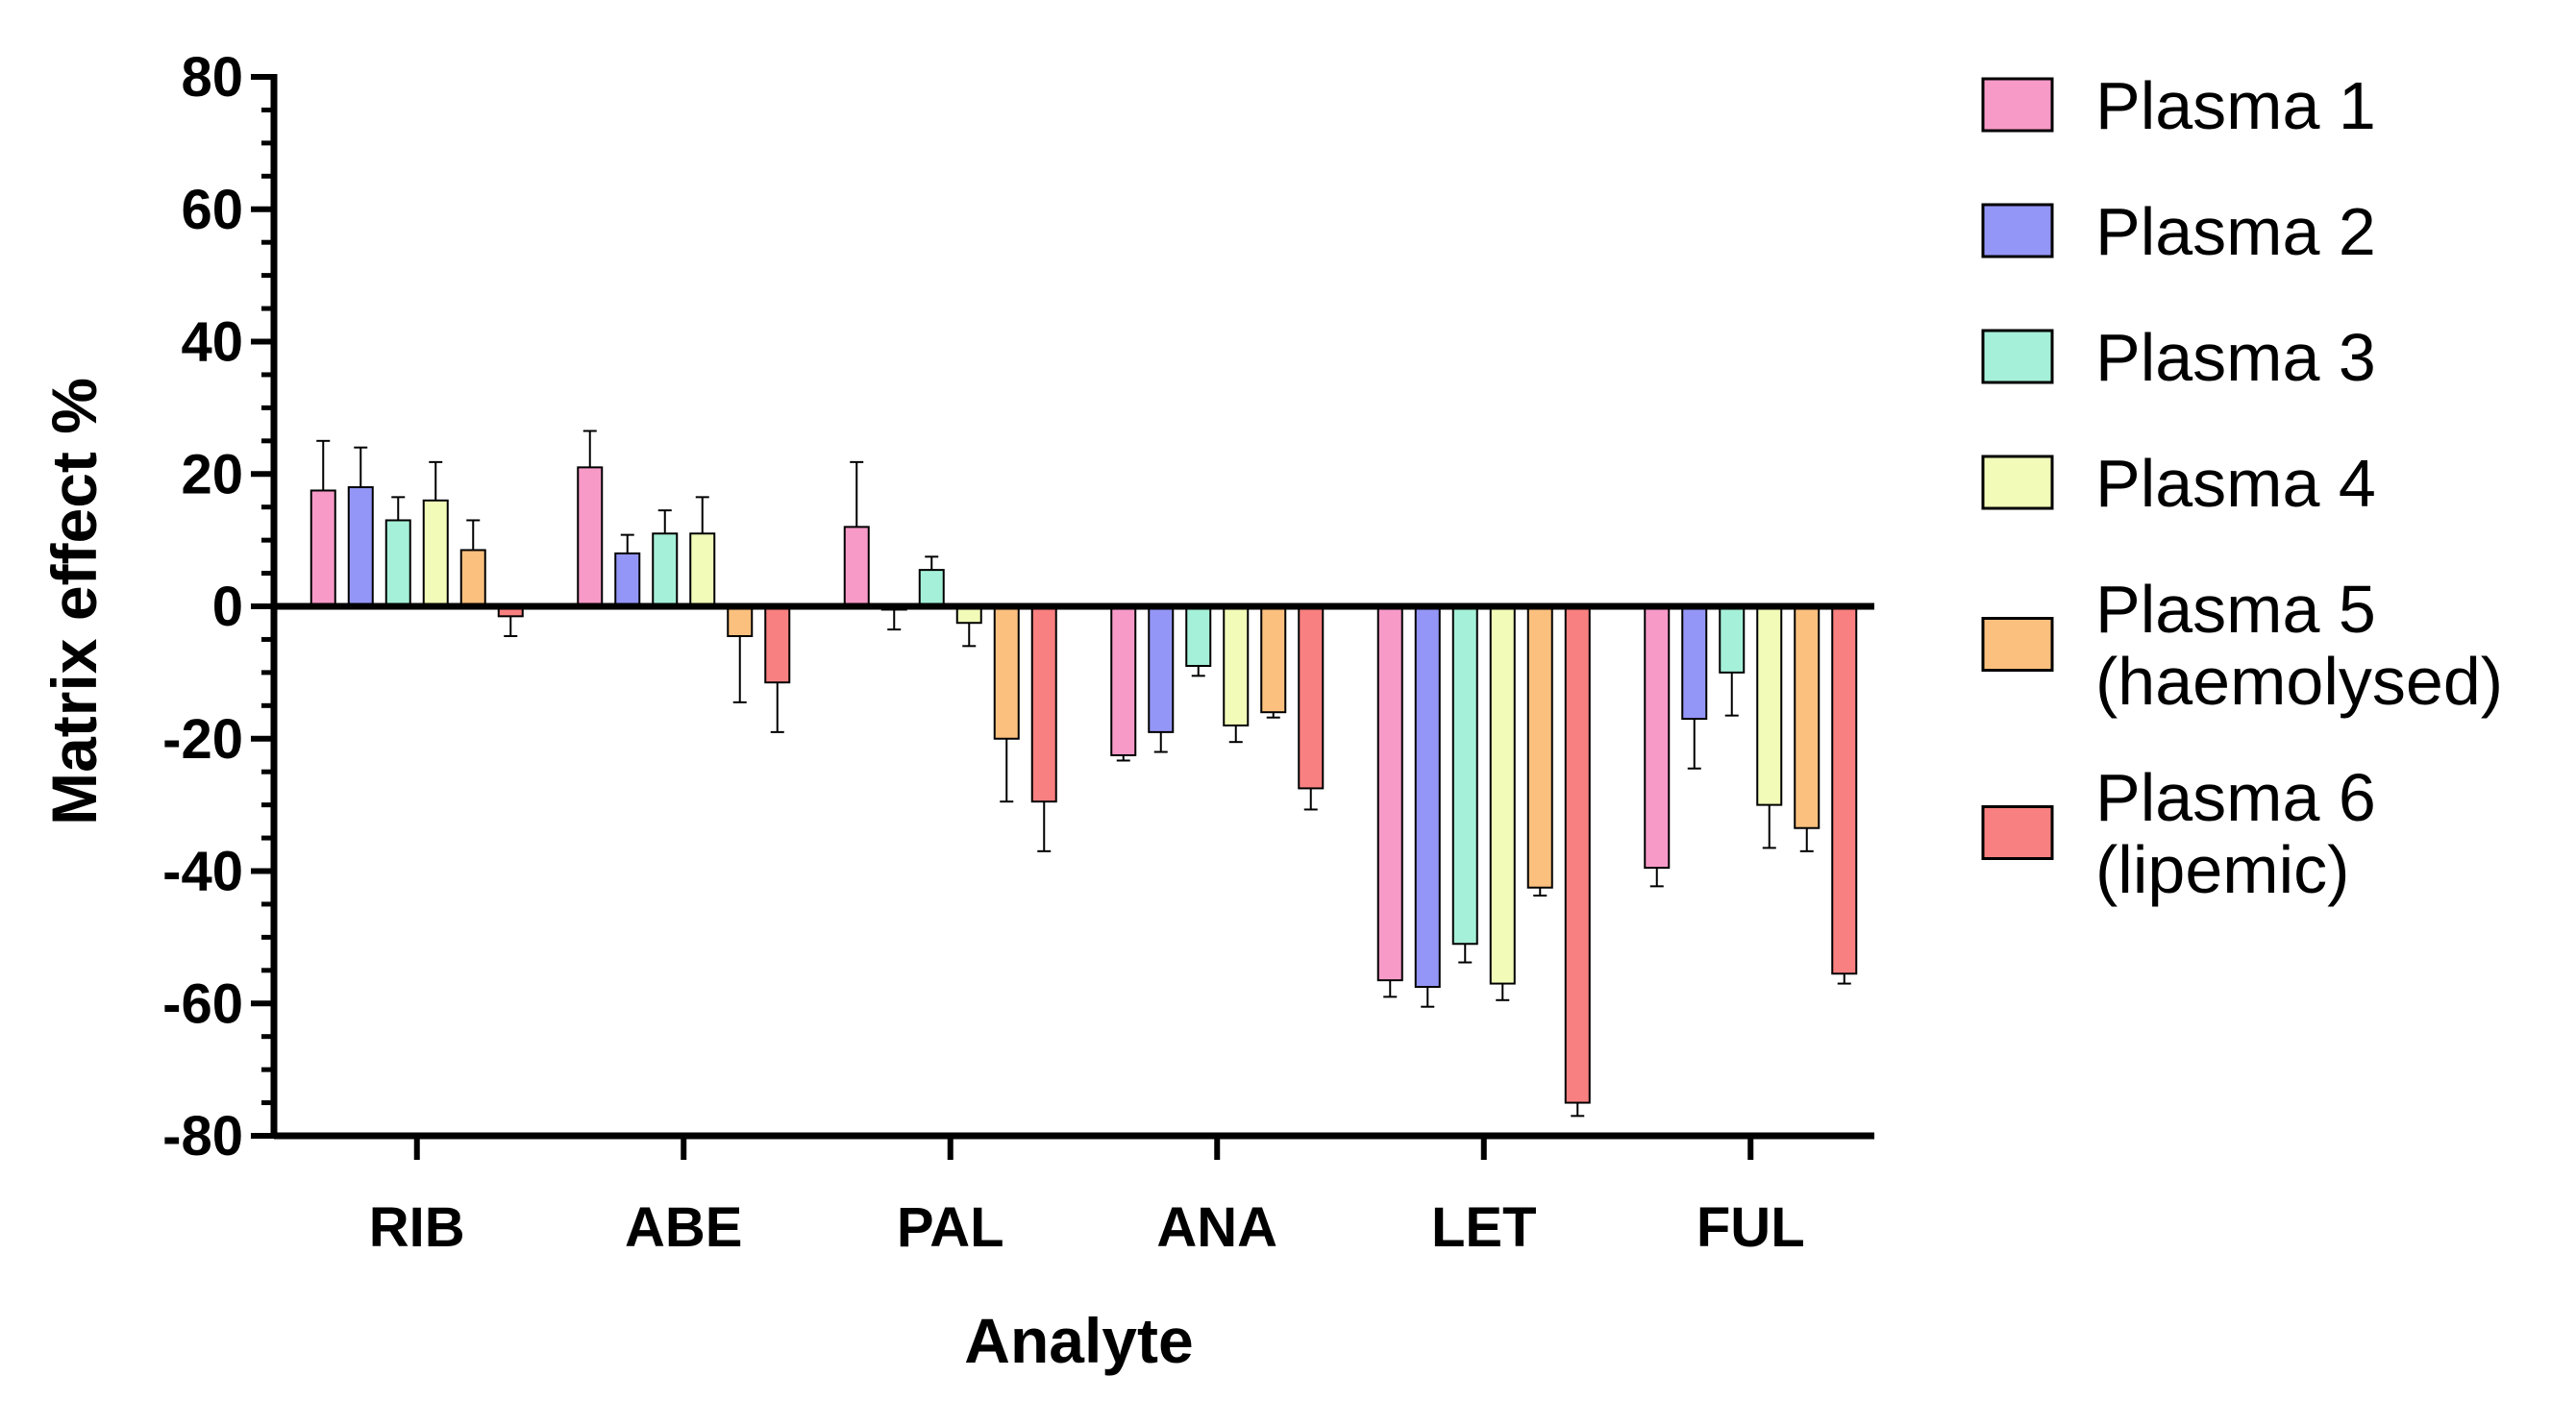  Describe the element at coordinates (2235, 609) in the screenshot. I see `legend-label-5: Plasma 5` at that location.